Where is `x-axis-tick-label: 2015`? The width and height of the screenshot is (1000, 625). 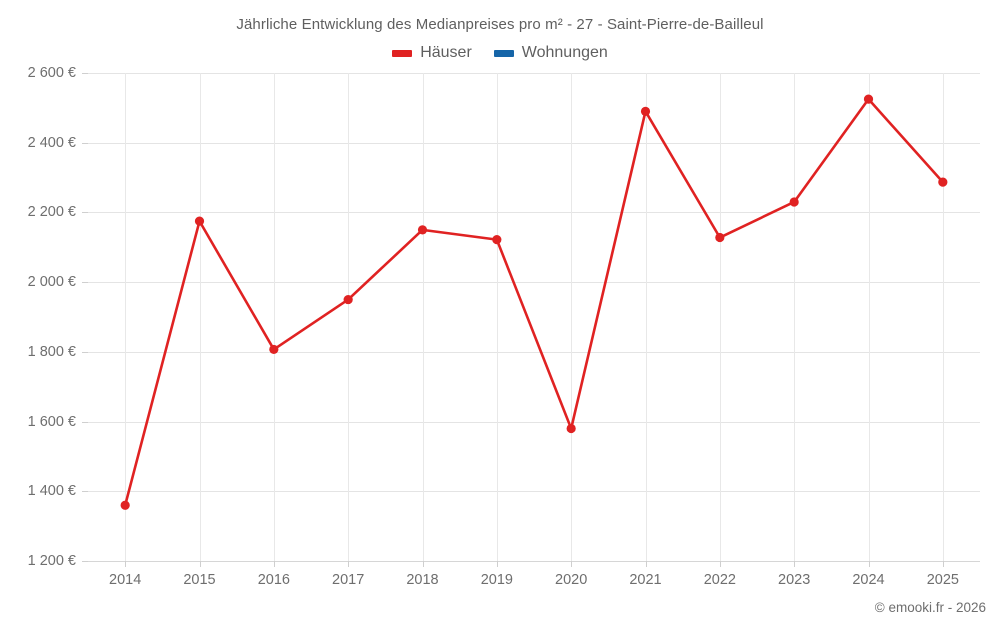
x-axis-tick-label: 2015 is located at coordinates (199, 580).